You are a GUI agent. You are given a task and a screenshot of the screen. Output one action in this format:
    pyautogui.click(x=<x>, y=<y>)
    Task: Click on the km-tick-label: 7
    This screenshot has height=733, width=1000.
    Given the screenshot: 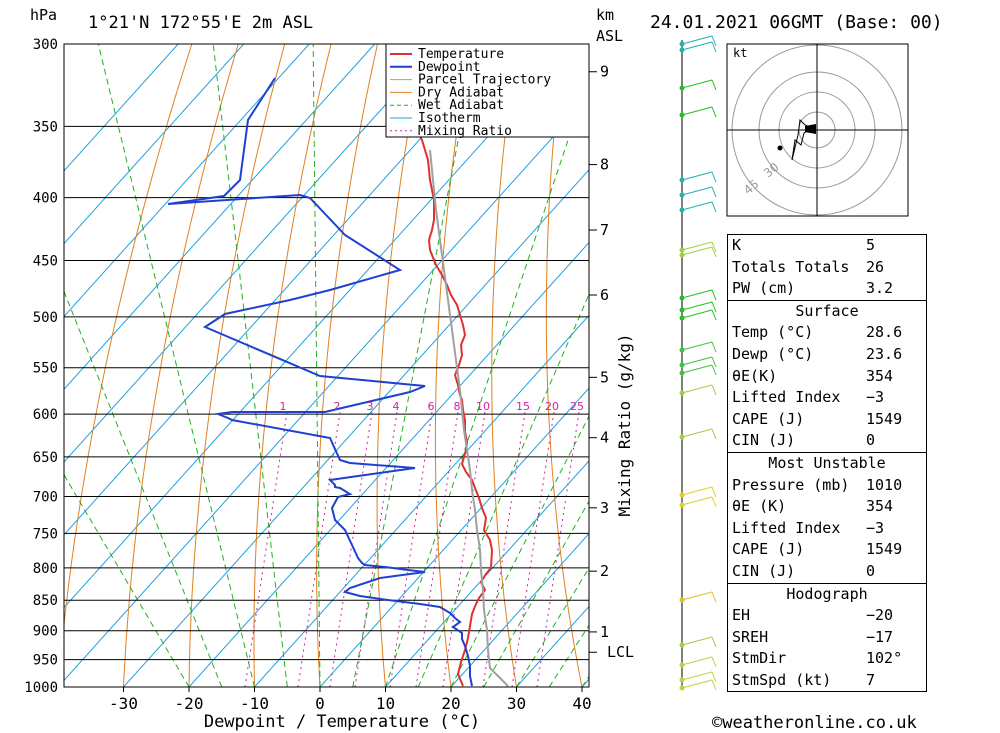 What is the action you would take?
    pyautogui.click(x=604, y=230)
    